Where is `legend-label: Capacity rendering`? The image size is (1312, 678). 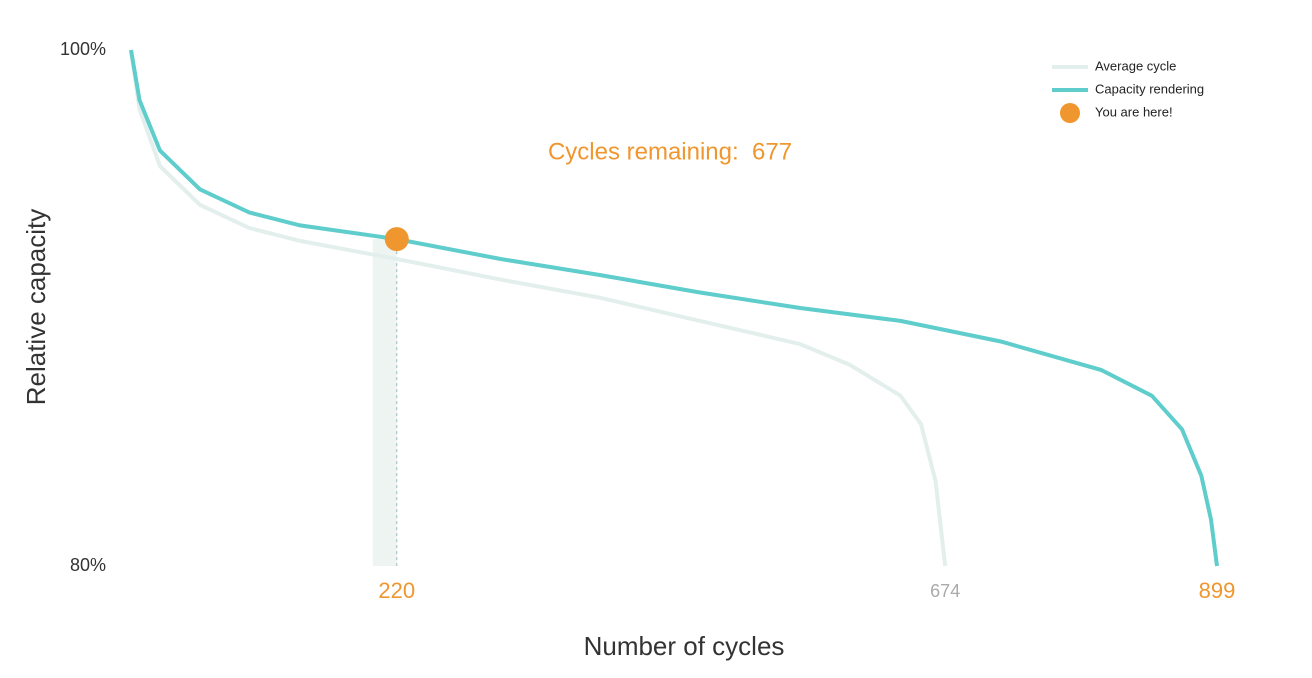
legend-label: Capacity rendering is located at coordinates (1149, 88).